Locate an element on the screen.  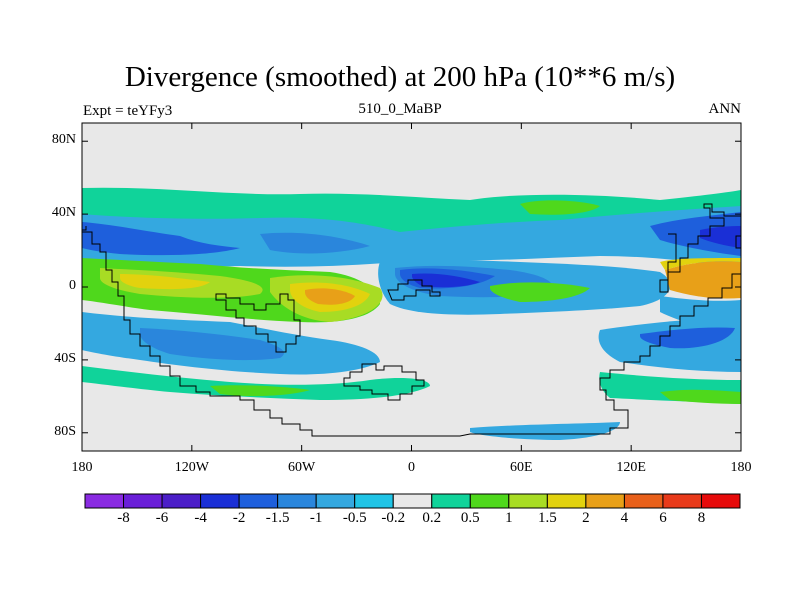
colorbar-label: -4 is located at coordinates (200, 518).